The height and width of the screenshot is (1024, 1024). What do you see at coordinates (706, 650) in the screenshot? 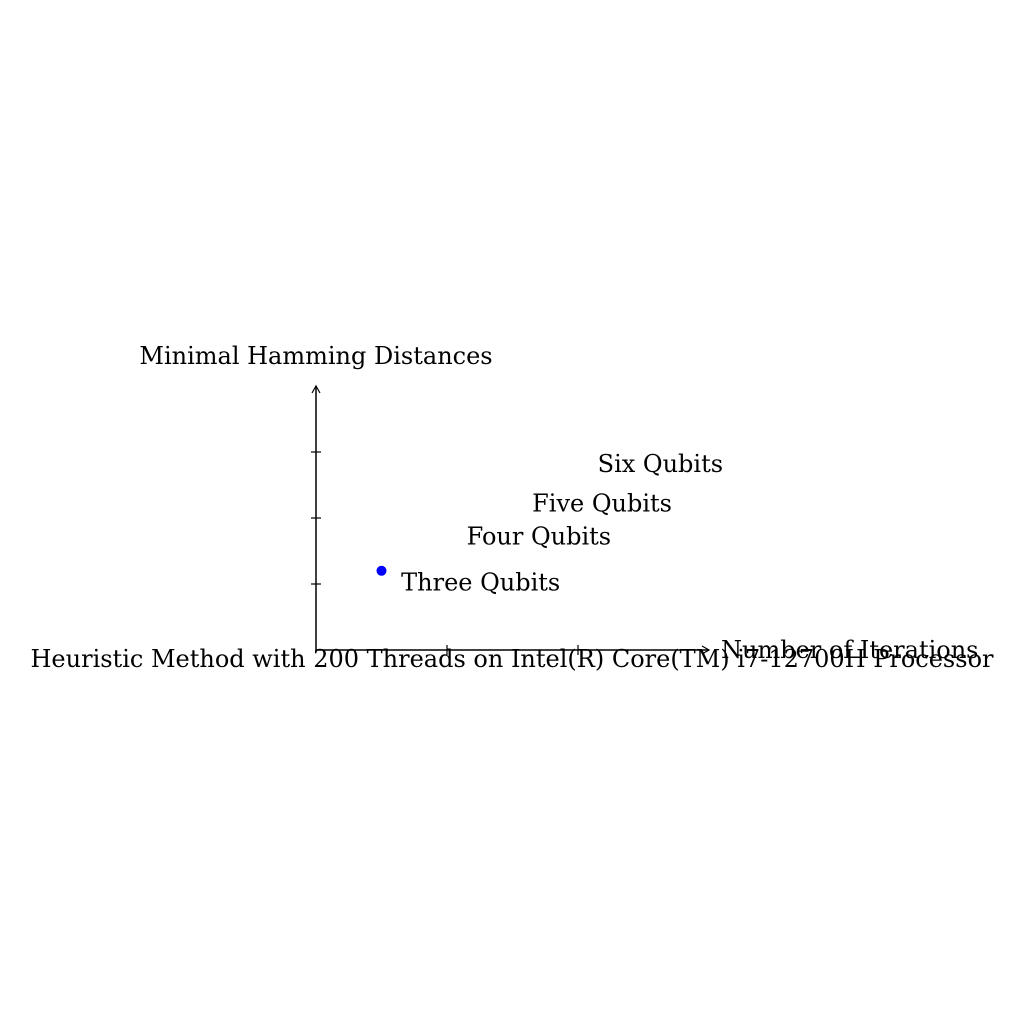
I see `x-axis-arrowhead` at bounding box center [706, 650].